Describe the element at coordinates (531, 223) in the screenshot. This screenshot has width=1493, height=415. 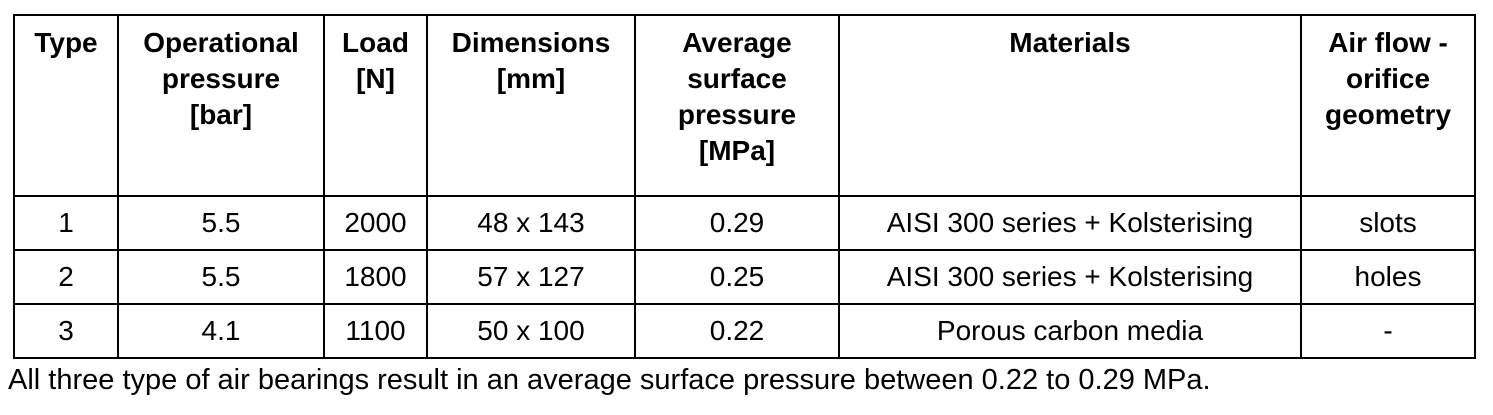
I see `cell-dimensions: 48 x 143` at that location.